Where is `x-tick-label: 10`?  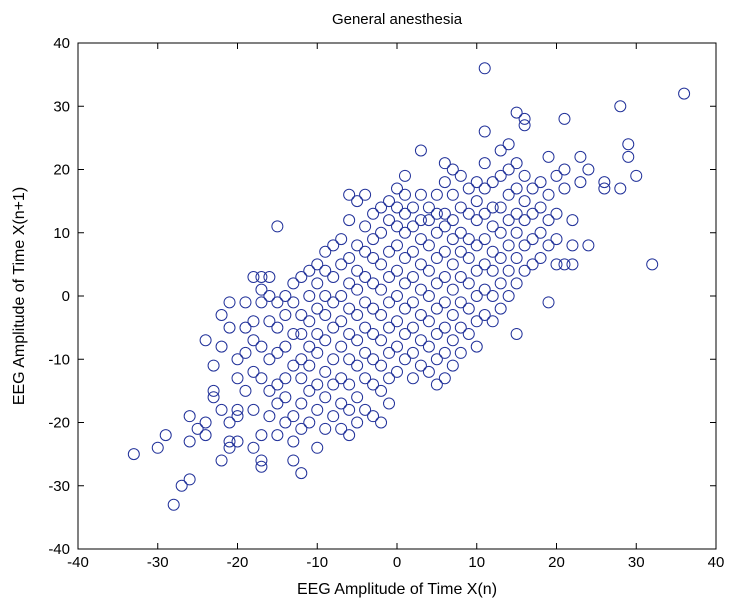 x-tick-label: 10 is located at coordinates (476, 562).